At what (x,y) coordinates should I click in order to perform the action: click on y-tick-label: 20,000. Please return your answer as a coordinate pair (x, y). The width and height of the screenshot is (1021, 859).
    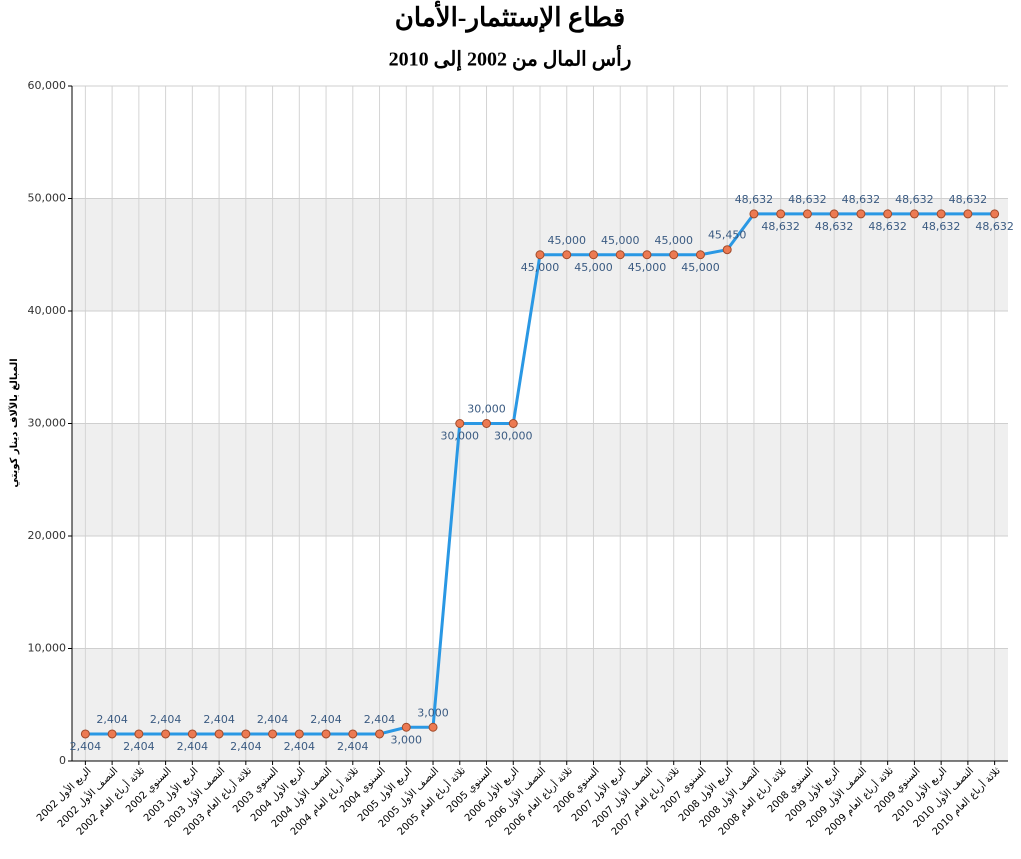
    Looking at the image, I should click on (47, 535).